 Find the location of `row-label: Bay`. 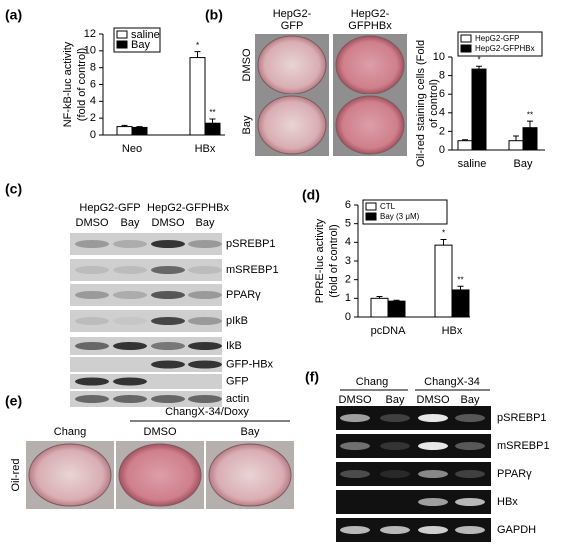

row-label: Bay is located at coordinates (247, 124).